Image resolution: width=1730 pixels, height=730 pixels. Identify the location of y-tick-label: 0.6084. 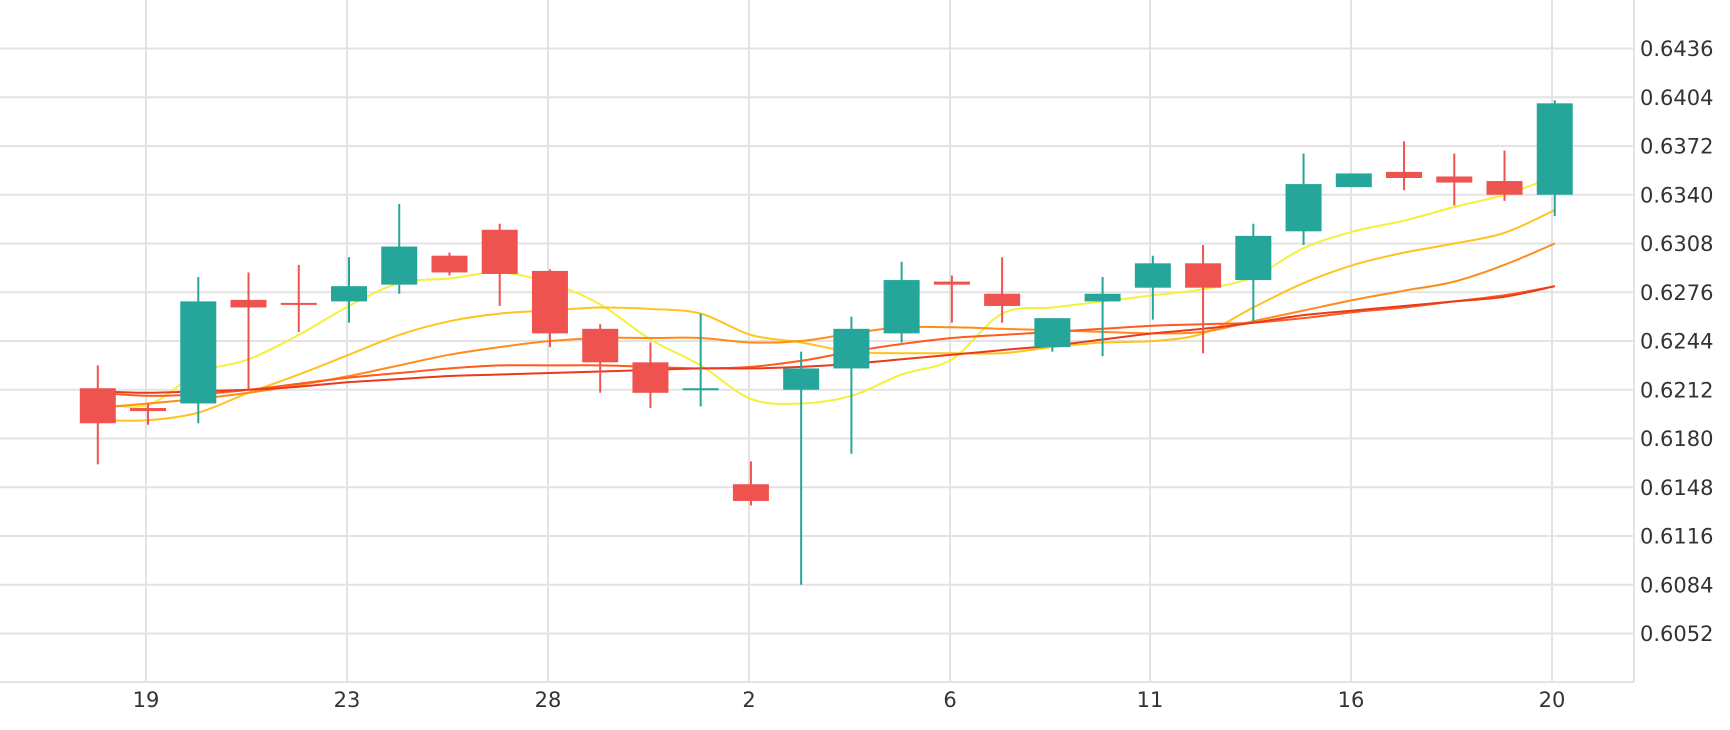
(1676, 585).